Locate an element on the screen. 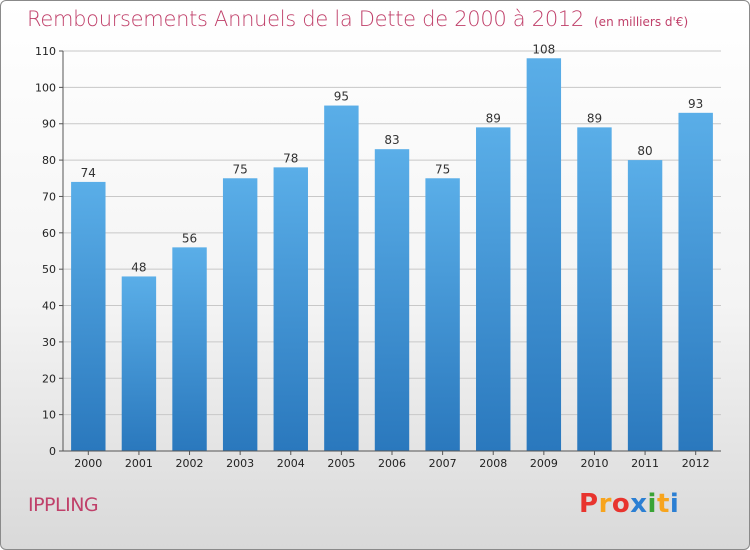  bar-2007 is located at coordinates (442, 315).